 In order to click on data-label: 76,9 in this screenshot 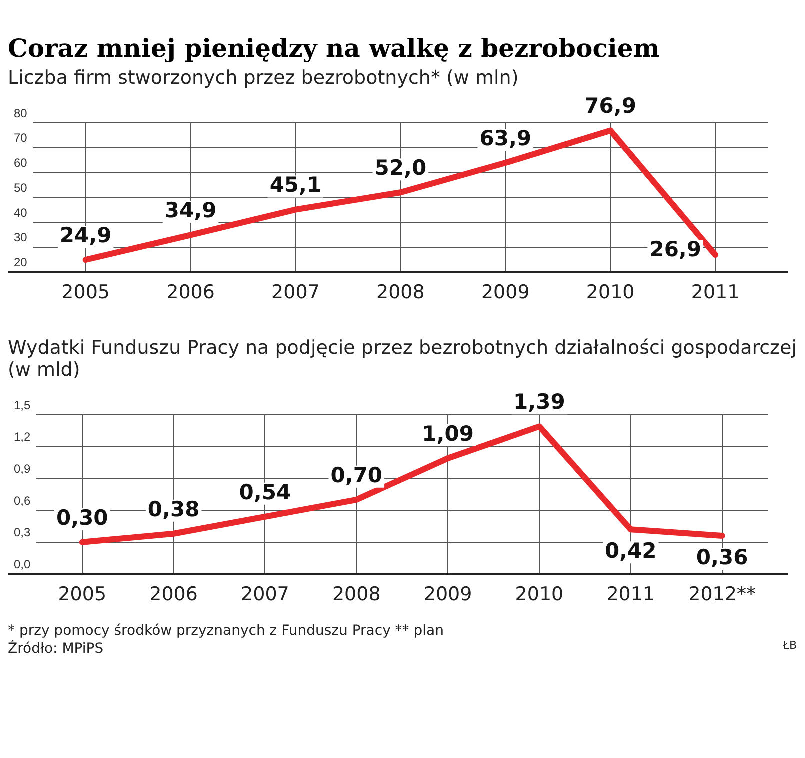, I will do `click(610, 106)`.